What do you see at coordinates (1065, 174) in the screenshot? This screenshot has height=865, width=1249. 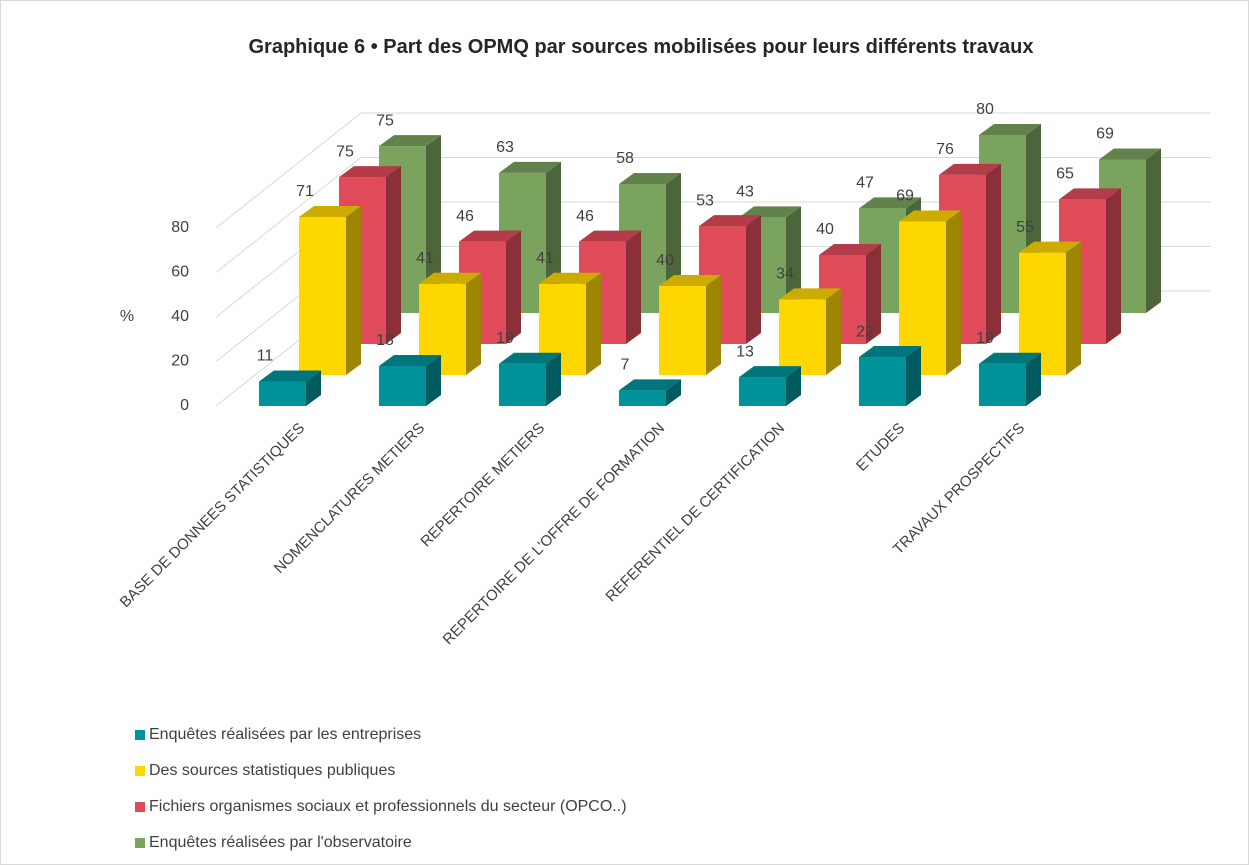 I see `value-label: 65` at bounding box center [1065, 174].